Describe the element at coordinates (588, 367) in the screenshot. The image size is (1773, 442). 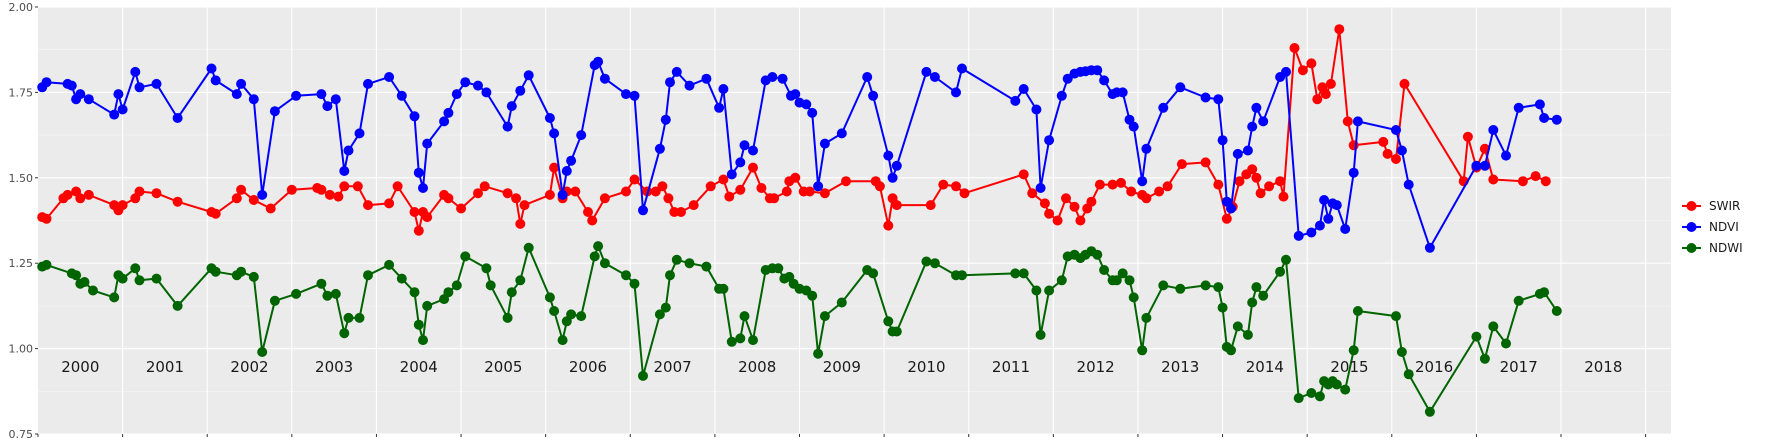
I see `year-label: 2006` at that location.